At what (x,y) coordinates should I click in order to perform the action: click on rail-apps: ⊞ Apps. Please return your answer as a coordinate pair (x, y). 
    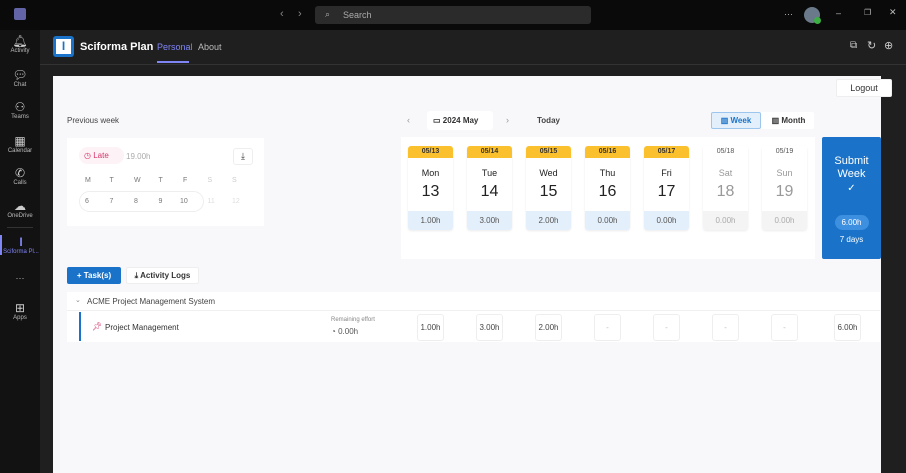
    Looking at the image, I should click on (20, 311).